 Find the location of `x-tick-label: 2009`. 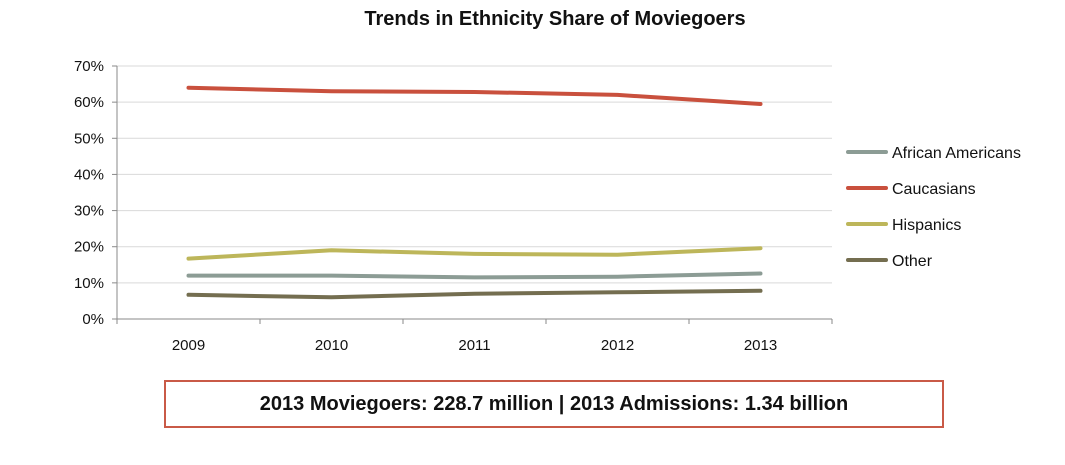

x-tick-label: 2009 is located at coordinates (188, 345).